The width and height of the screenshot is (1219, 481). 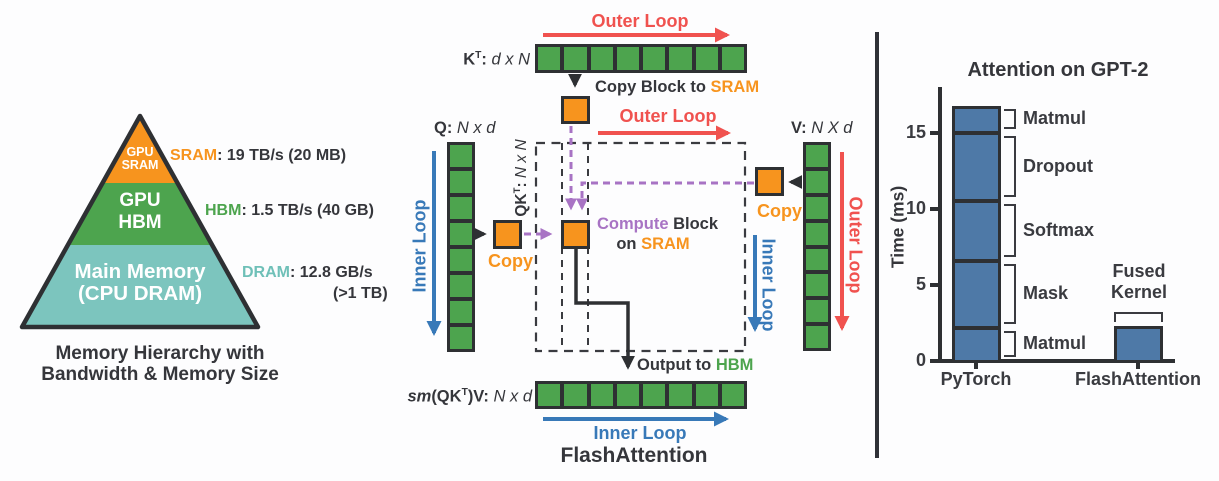 I want to click on sram-bandwidth-annotation: SRAM: 19 TB/s (20 MB), so click(x=258, y=155).